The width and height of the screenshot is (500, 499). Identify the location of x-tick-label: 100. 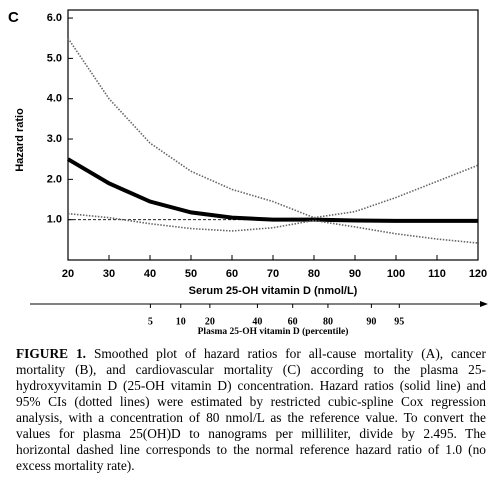
(396, 274).